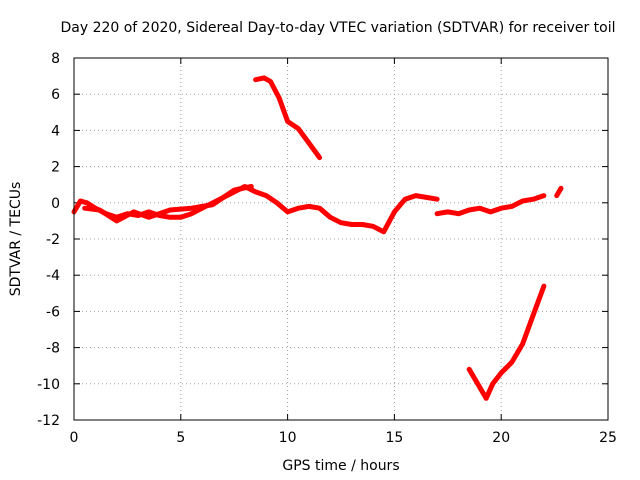 The width and height of the screenshot is (640, 480). What do you see at coordinates (48, 385) in the screenshot?
I see `y-tick-label: -10` at bounding box center [48, 385].